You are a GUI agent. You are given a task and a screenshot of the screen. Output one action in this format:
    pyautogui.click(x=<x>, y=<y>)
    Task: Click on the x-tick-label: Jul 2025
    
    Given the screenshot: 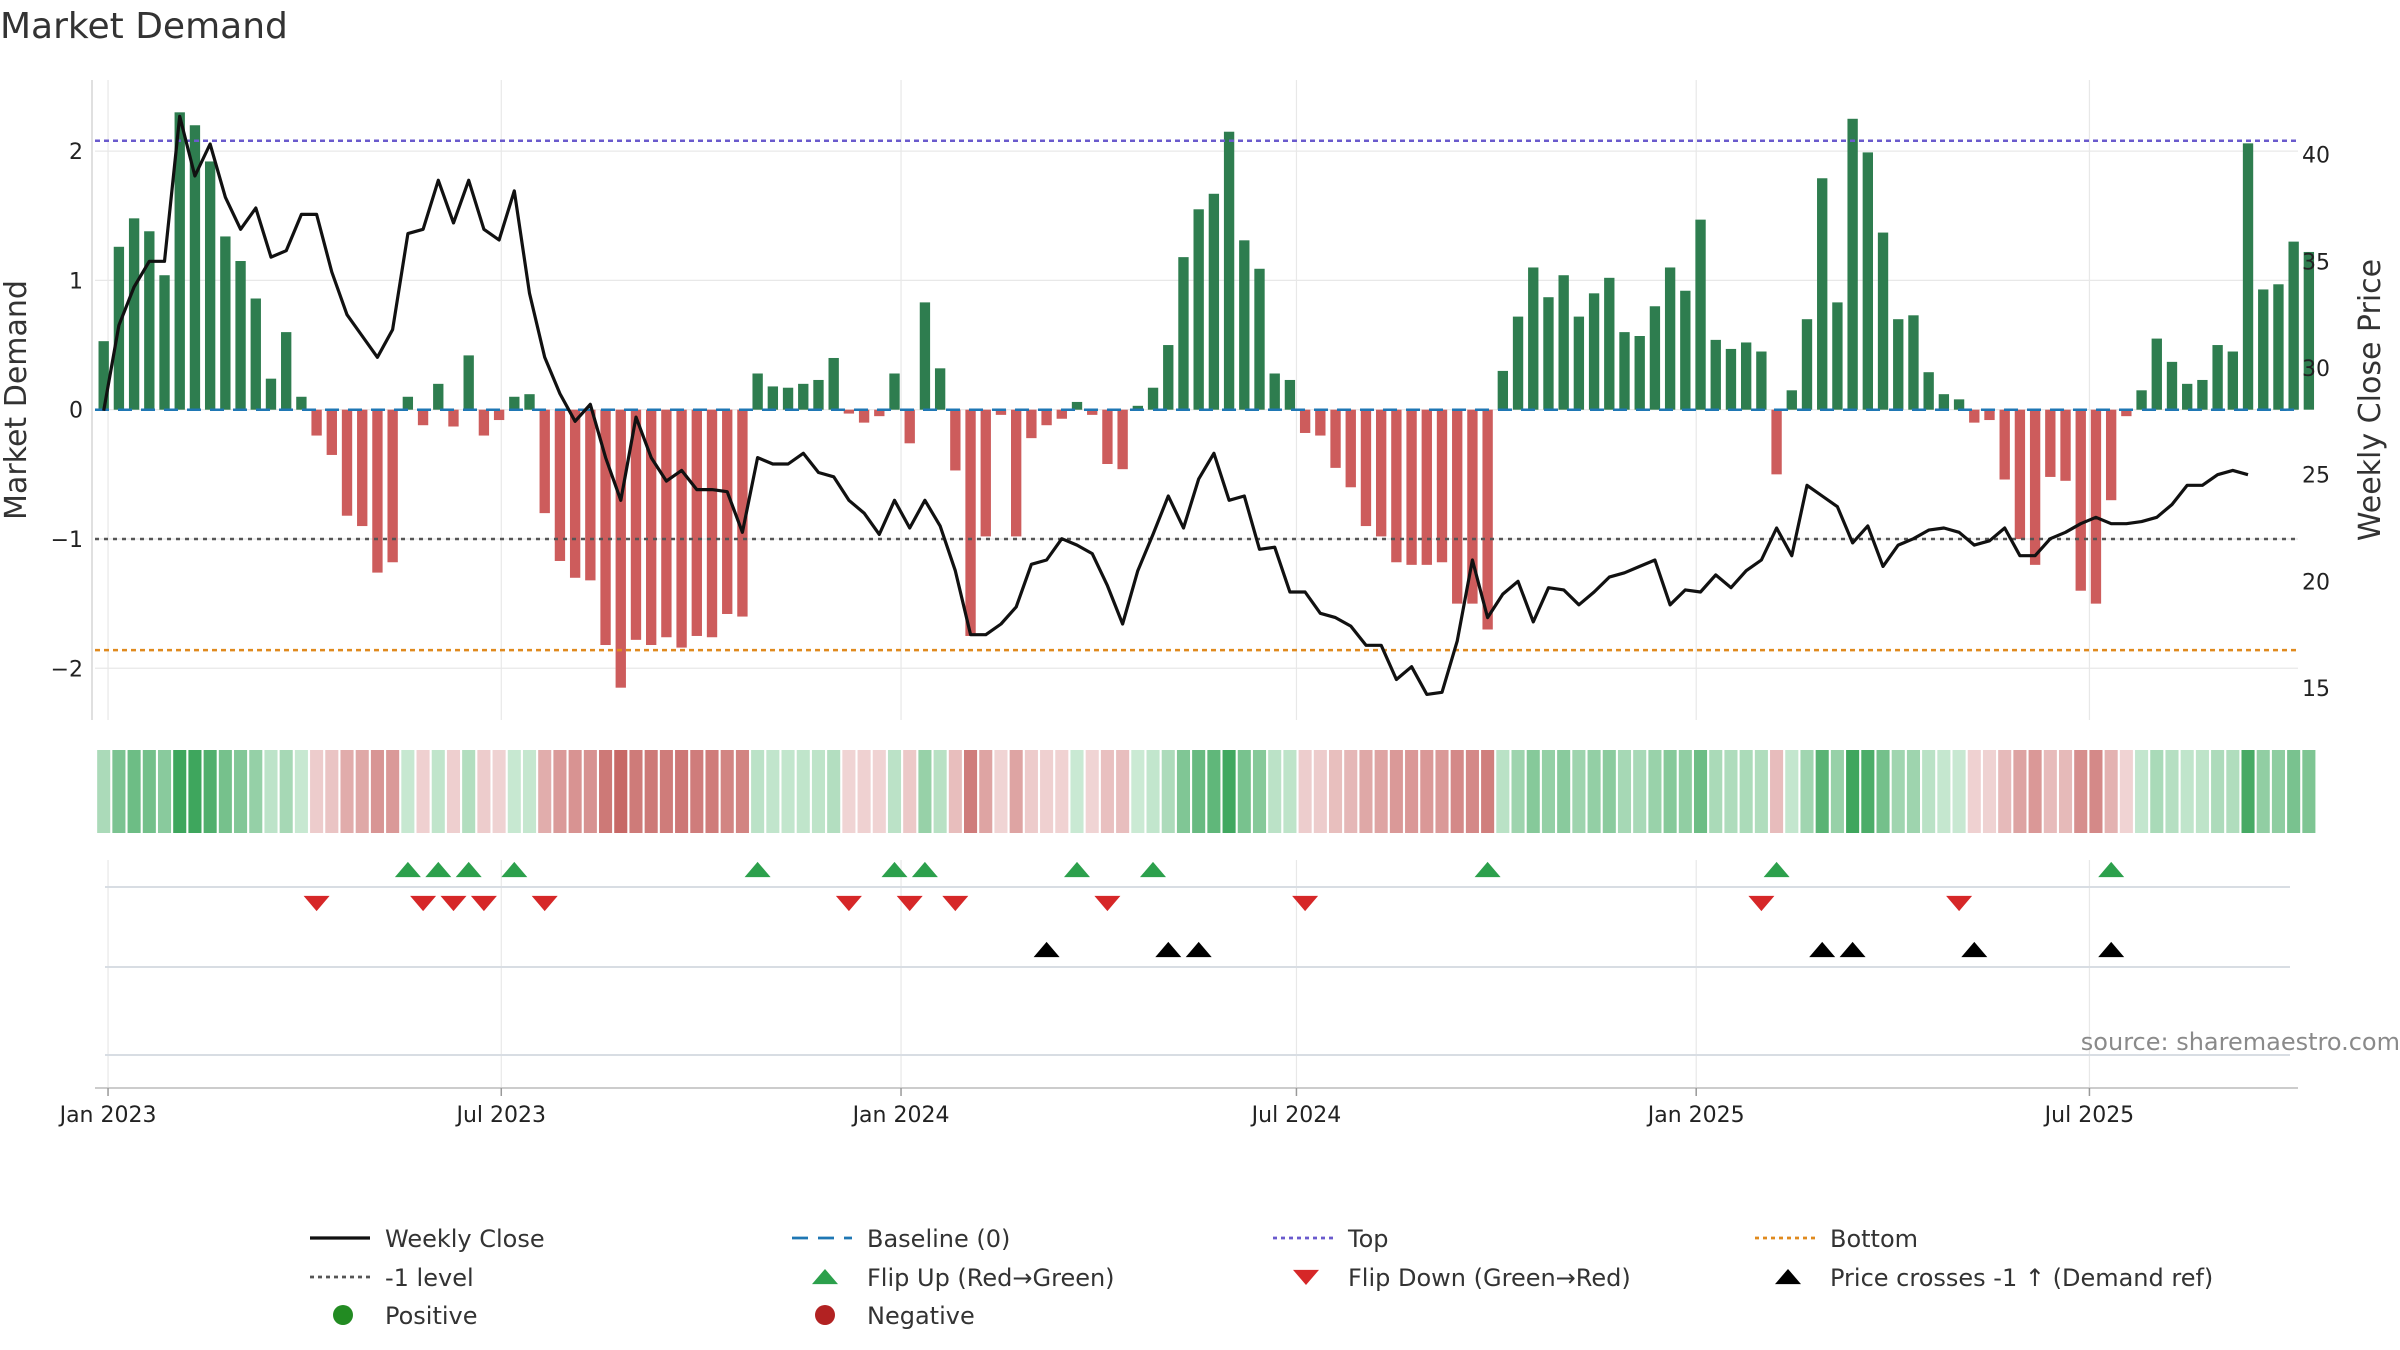 What is the action you would take?
    pyautogui.click(x=2089, y=1115)
    